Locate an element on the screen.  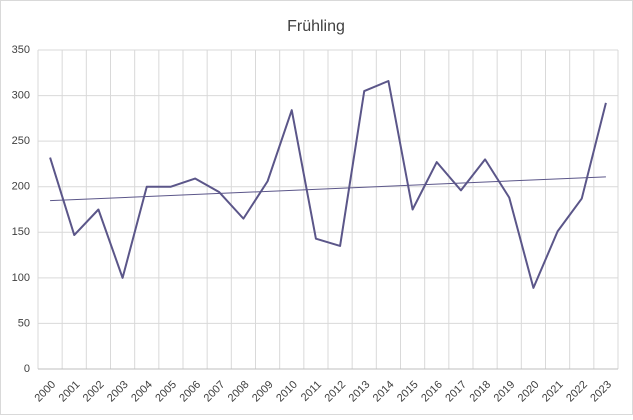
y-tick-label: 350 is located at coordinates (21, 50).